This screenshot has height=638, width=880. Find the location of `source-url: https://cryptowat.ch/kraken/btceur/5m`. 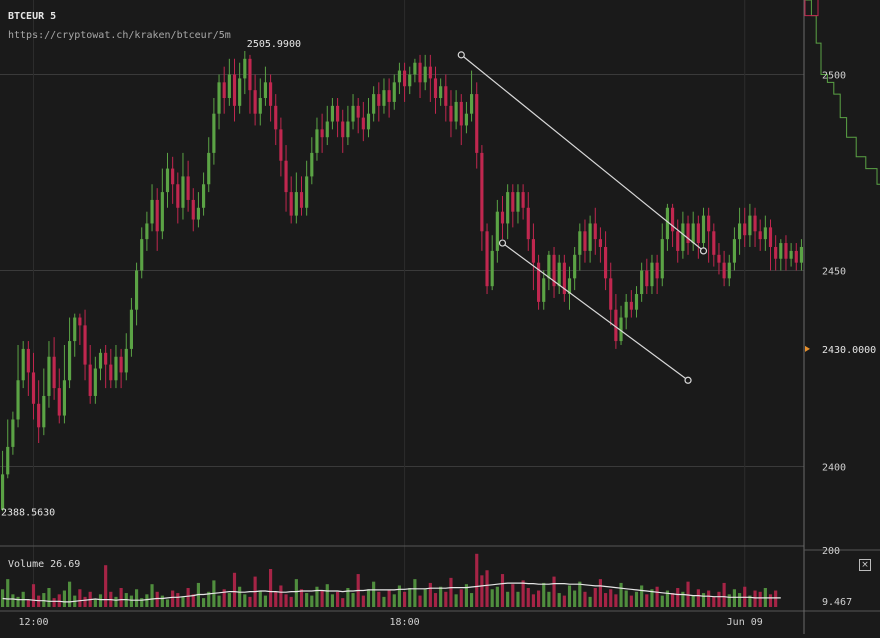

source-url: https://cryptowat.ch/kraken/btceur/5m is located at coordinates (119, 35).